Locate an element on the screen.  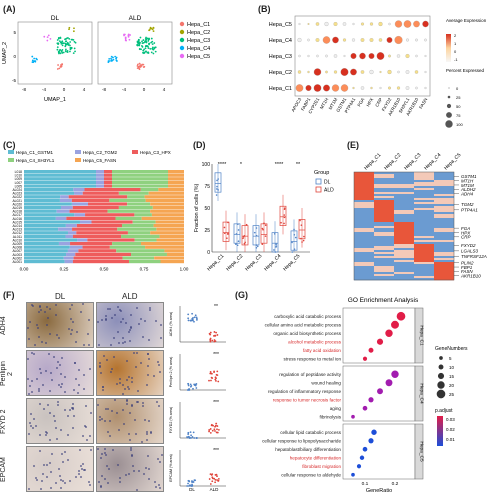
ihc-quant-plot: EPCAM (% area) *** DL ALD is located at coordinates (197, 470).